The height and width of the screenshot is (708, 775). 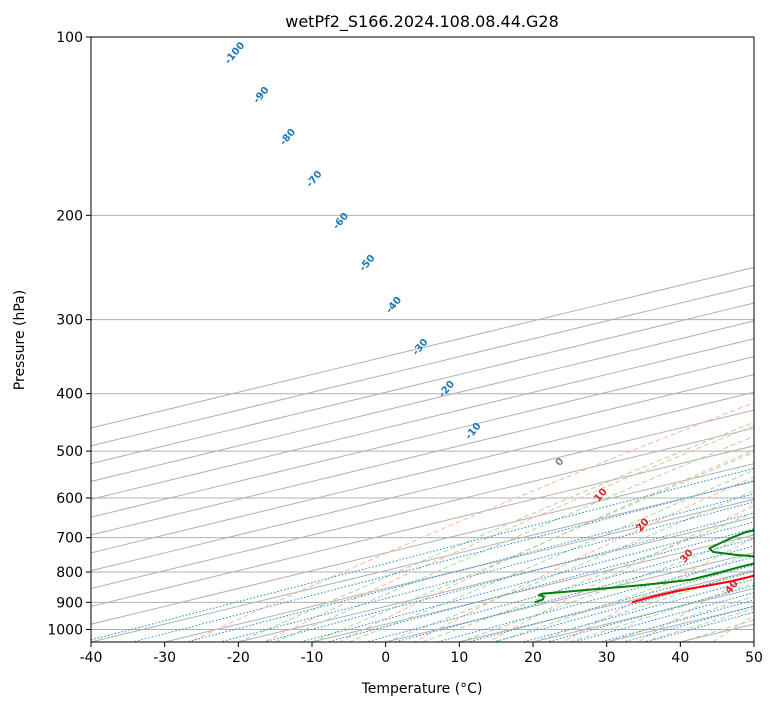 I want to click on y-tick-label: 800, so click(x=69, y=573).